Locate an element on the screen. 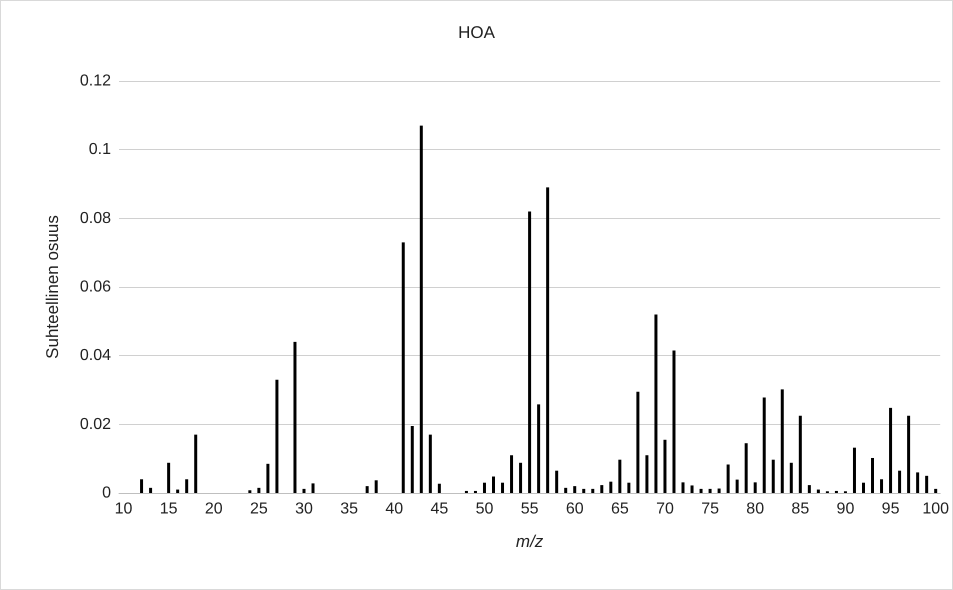 The image size is (953, 590). x-axis-title: m/z is located at coordinates (530, 541).